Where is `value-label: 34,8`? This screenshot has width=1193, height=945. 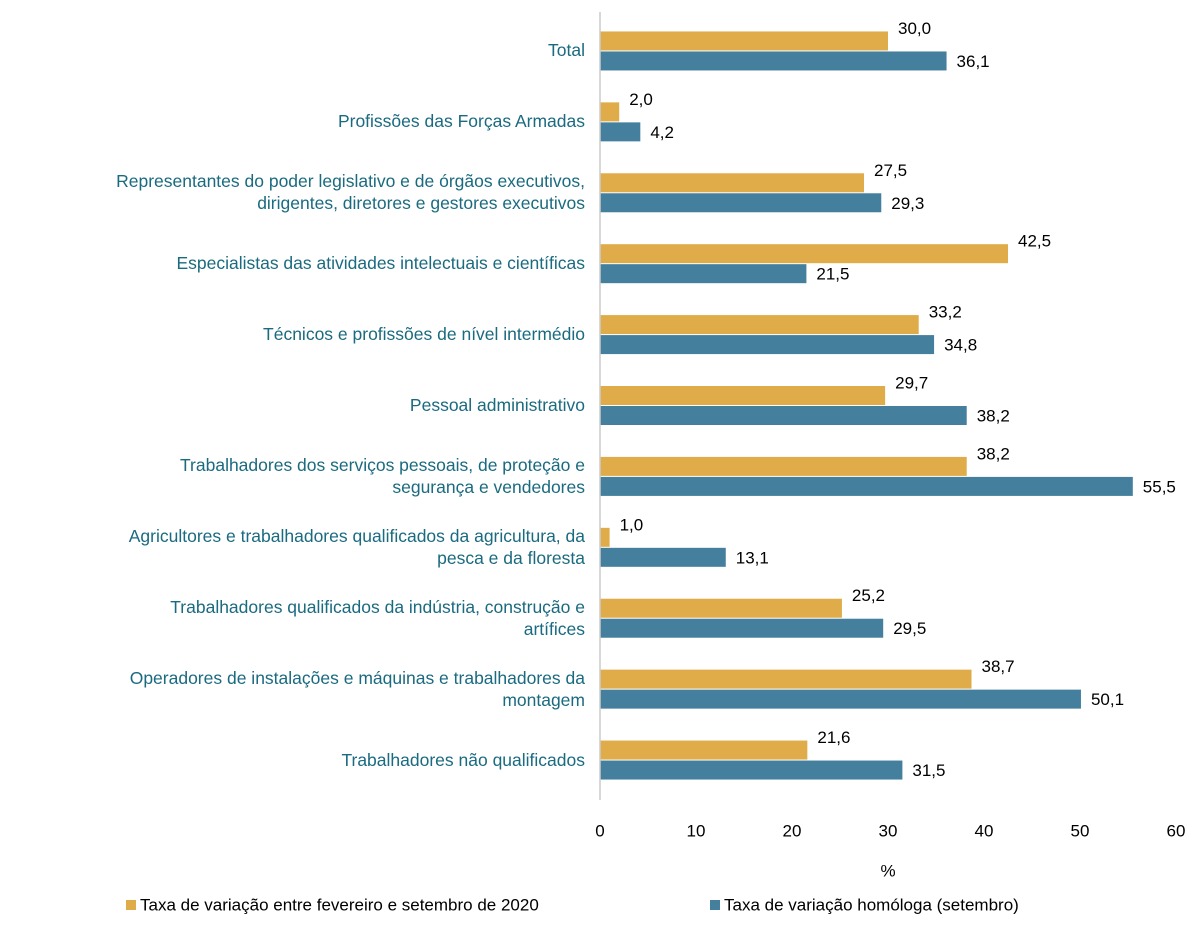
value-label: 34,8 is located at coordinates (960, 345).